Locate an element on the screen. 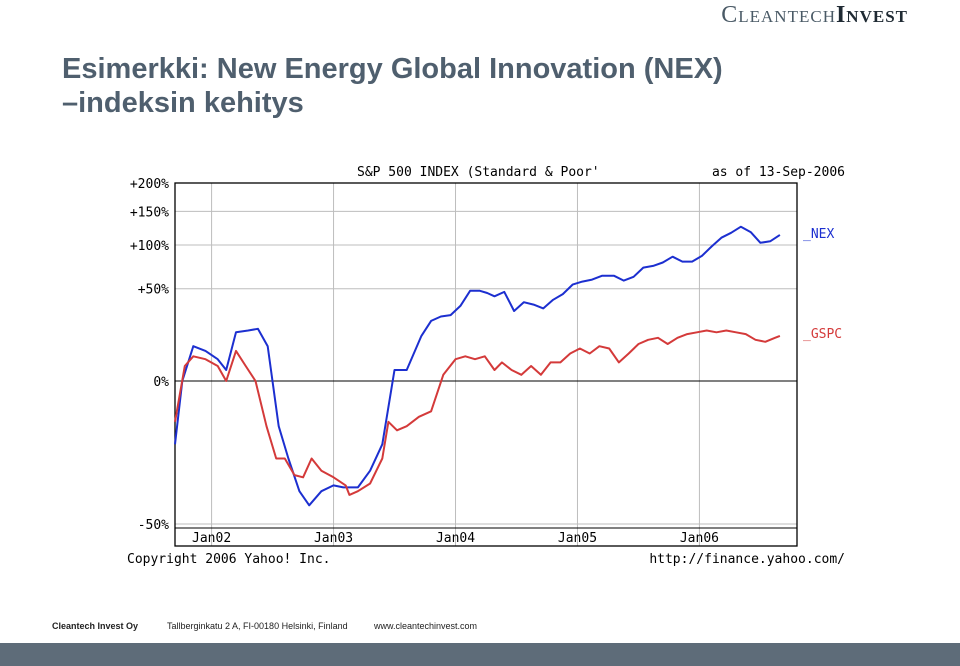 The height and width of the screenshot is (666, 960). legend-entry-nex: _NEX is located at coordinates (818, 234).